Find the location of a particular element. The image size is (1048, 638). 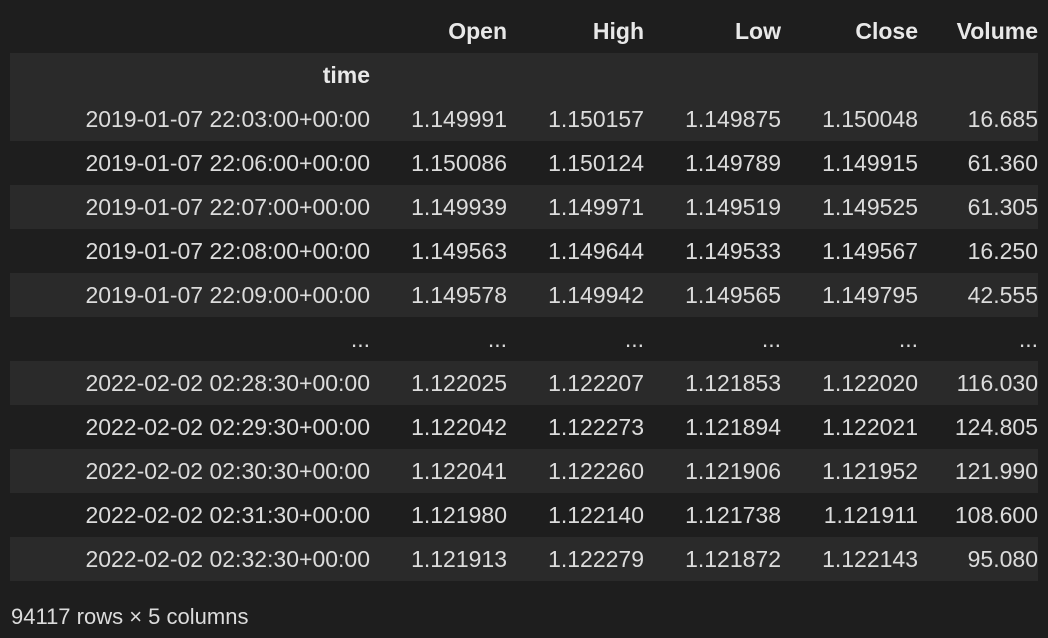

cell-high: 1.122279 is located at coordinates (575, 559).